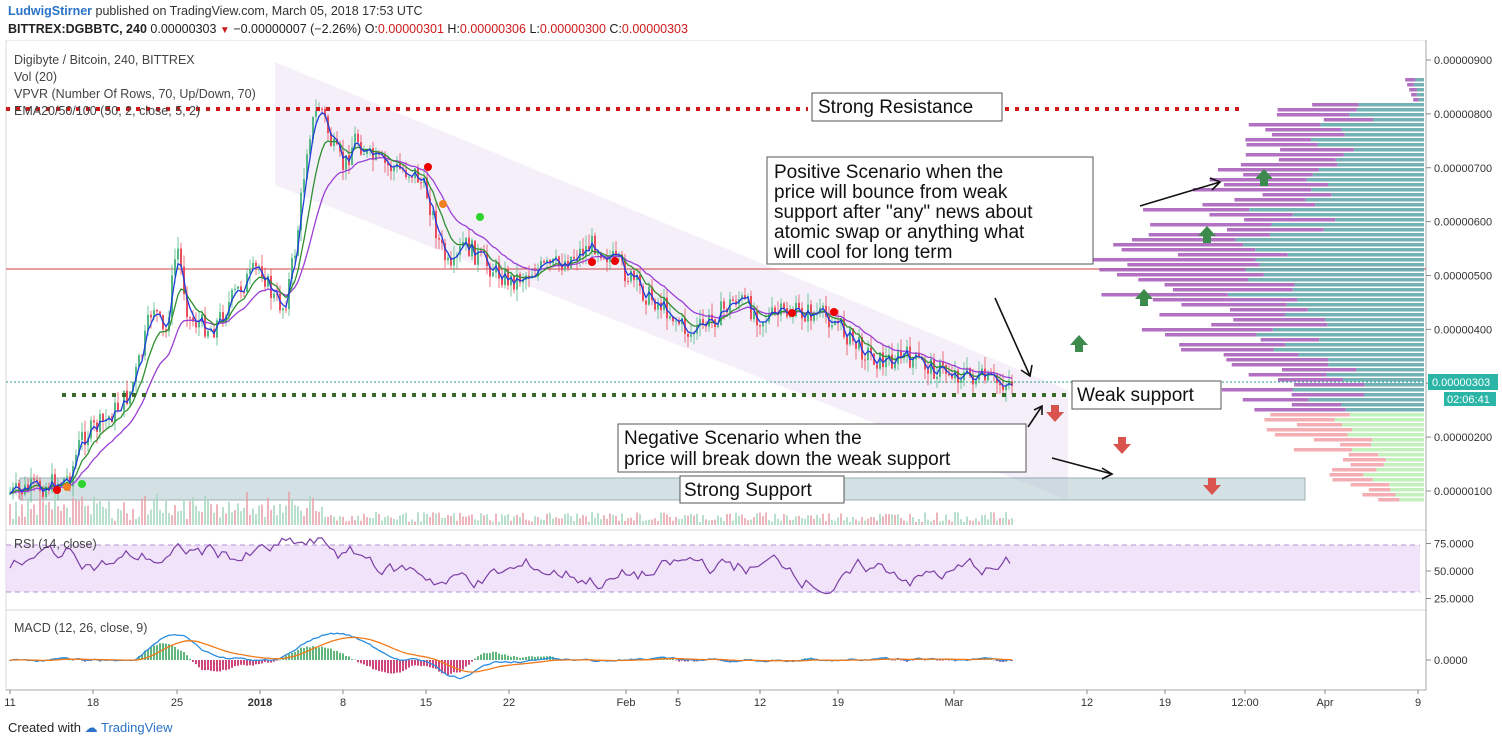 The width and height of the screenshot is (1502, 746). I want to click on tradingview-link: TradingView, so click(137, 727).